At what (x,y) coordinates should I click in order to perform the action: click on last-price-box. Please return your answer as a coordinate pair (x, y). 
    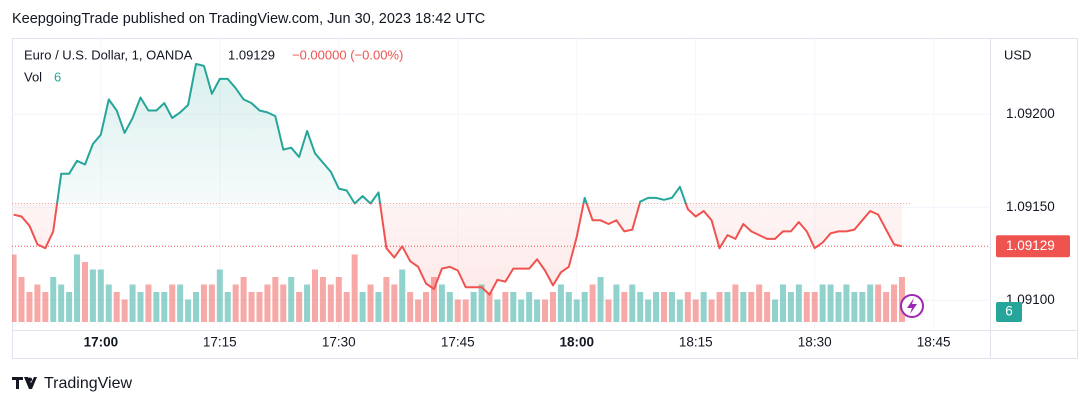
    Looking at the image, I should click on (1033, 246).